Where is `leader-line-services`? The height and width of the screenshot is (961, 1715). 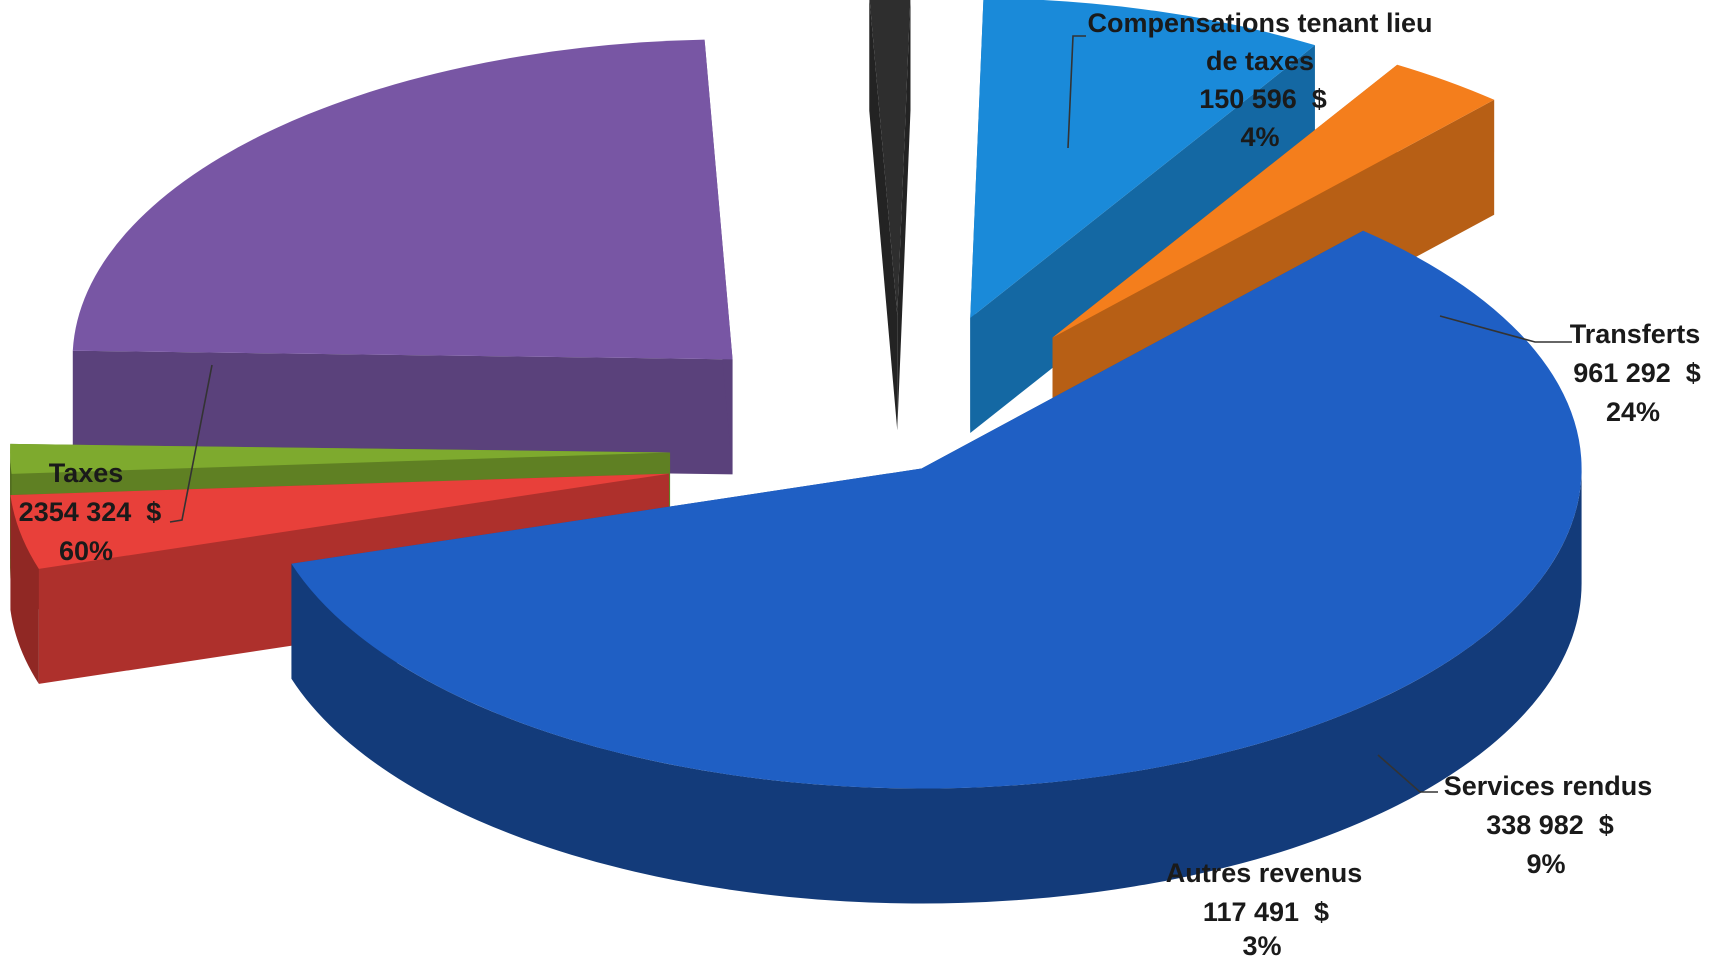 leader-line-services is located at coordinates (1407, 773).